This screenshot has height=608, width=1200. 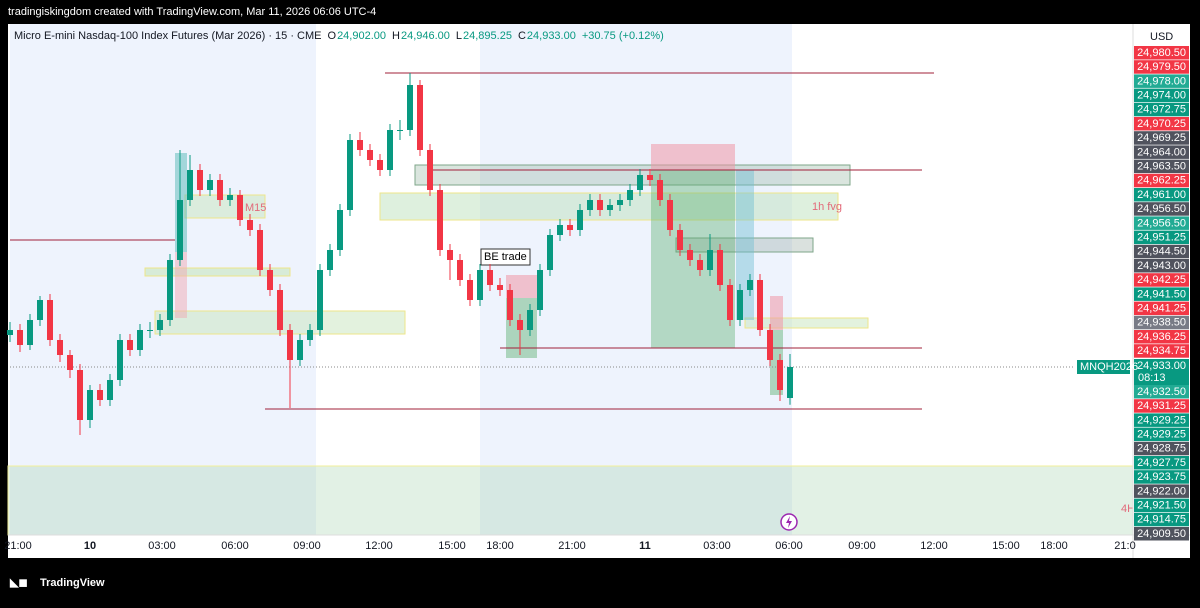 I want to click on price-label: 24,932.50, so click(x=1161, y=392).